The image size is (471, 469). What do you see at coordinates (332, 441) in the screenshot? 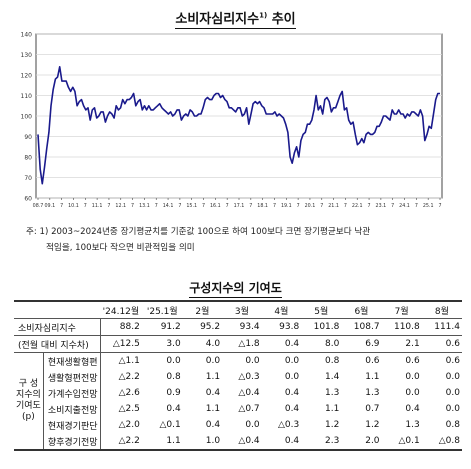
I see `table-cell: 2.3` at bounding box center [332, 441].